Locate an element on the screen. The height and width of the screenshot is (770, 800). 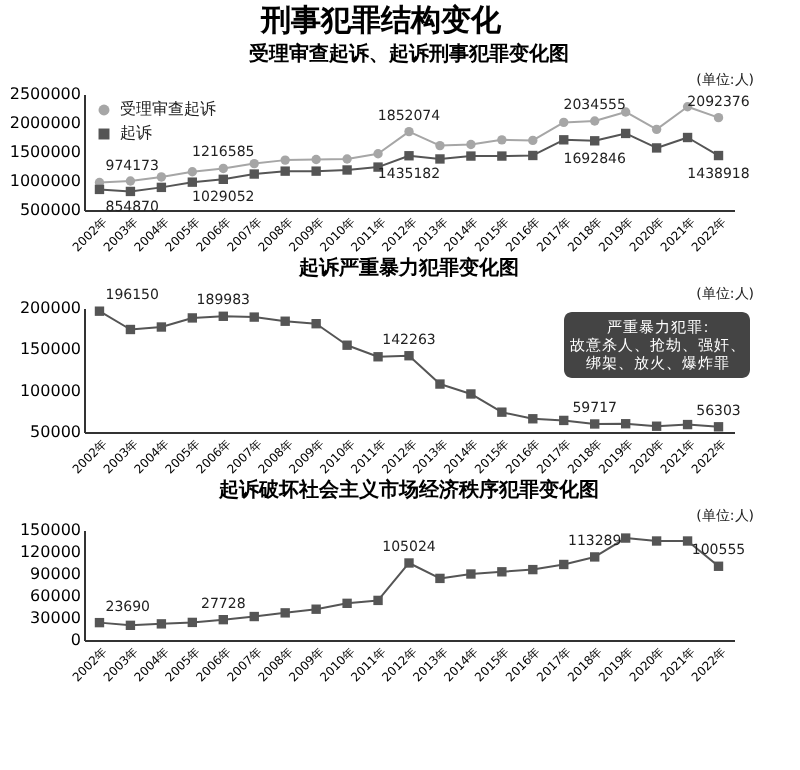
y-tick-label: 50000 is located at coordinates (55, 432).